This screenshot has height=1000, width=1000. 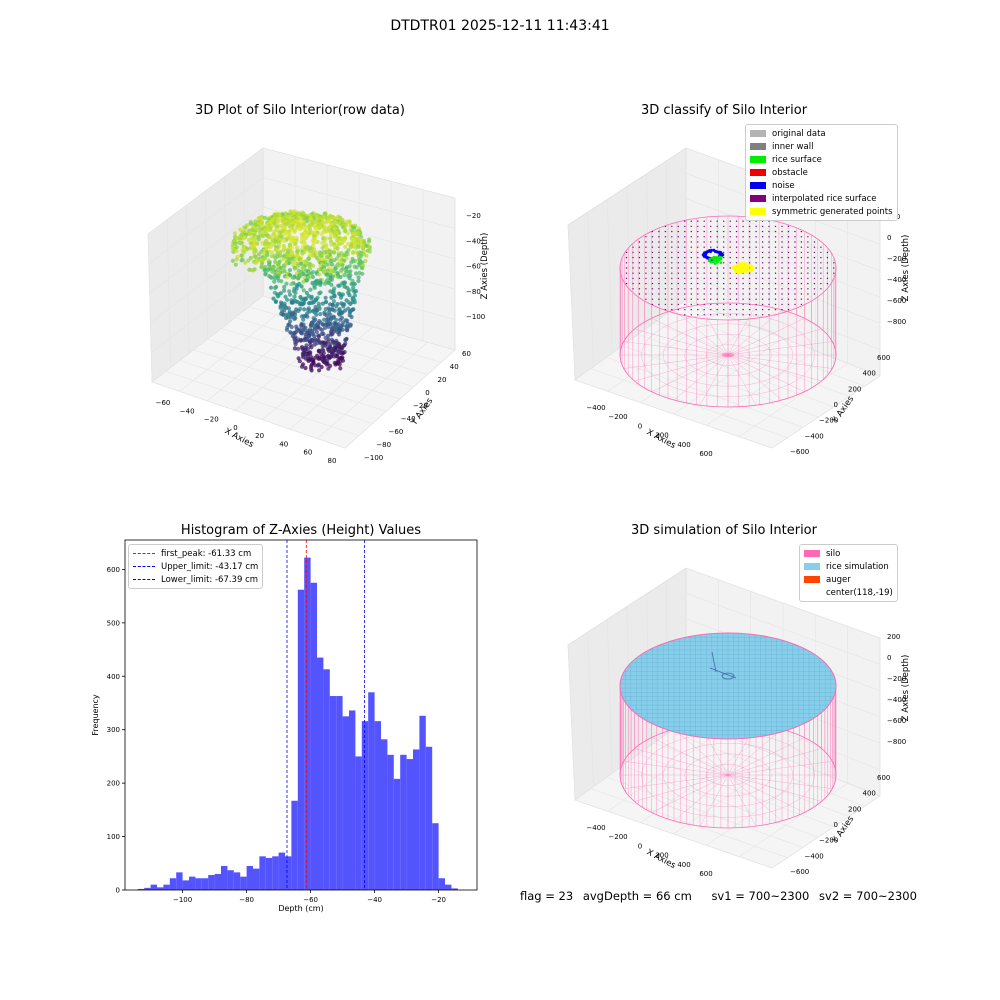 What do you see at coordinates (833, 553) in the screenshot?
I see `legend-label: silo` at bounding box center [833, 553].